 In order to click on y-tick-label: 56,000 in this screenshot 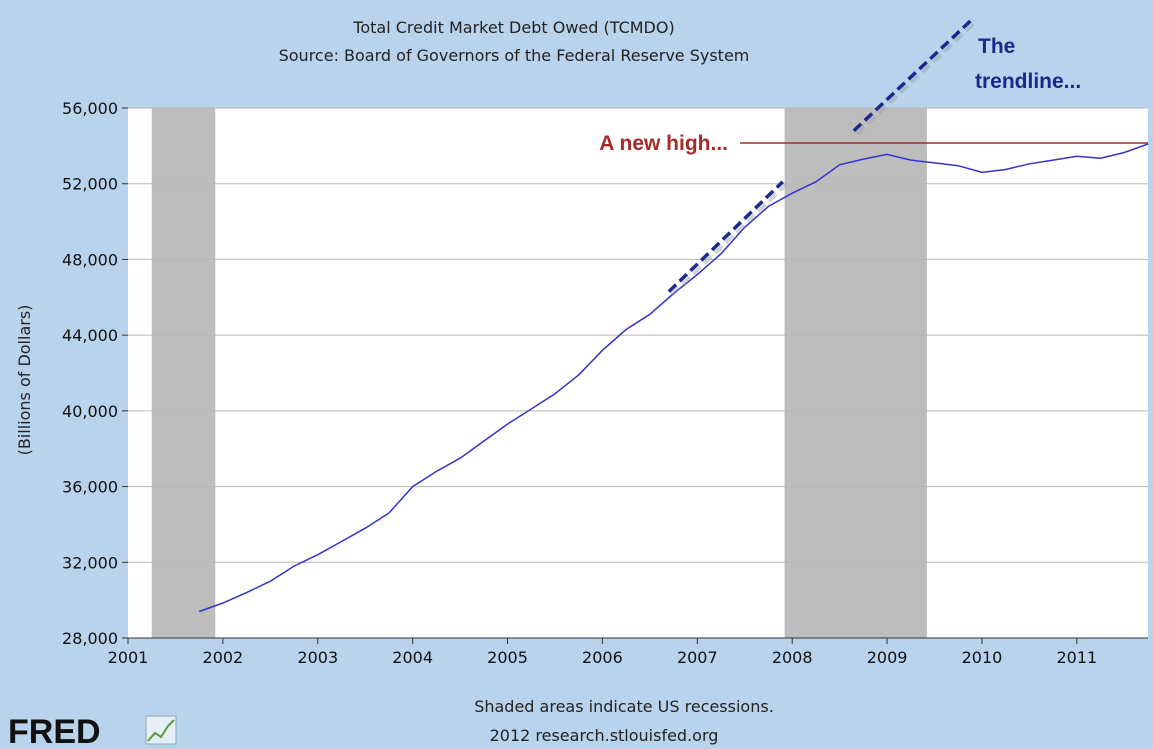, I will do `click(90, 108)`.